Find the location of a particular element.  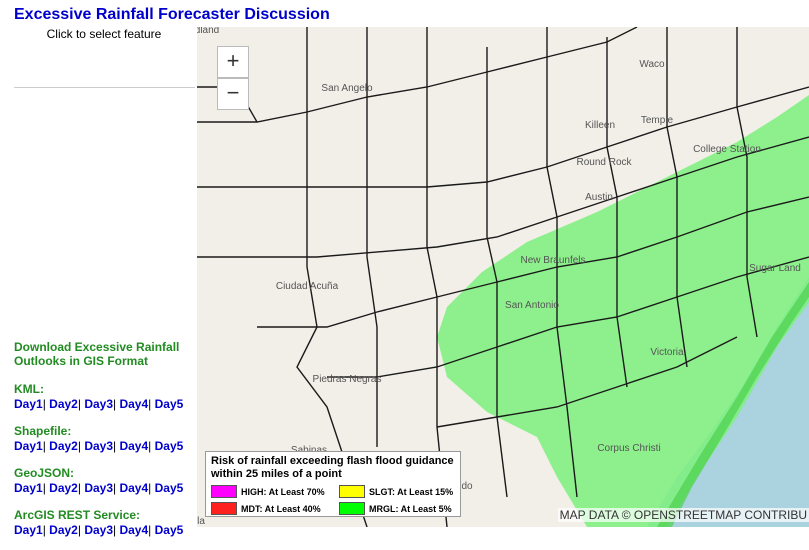

zoom-in: + is located at coordinates (233, 62).